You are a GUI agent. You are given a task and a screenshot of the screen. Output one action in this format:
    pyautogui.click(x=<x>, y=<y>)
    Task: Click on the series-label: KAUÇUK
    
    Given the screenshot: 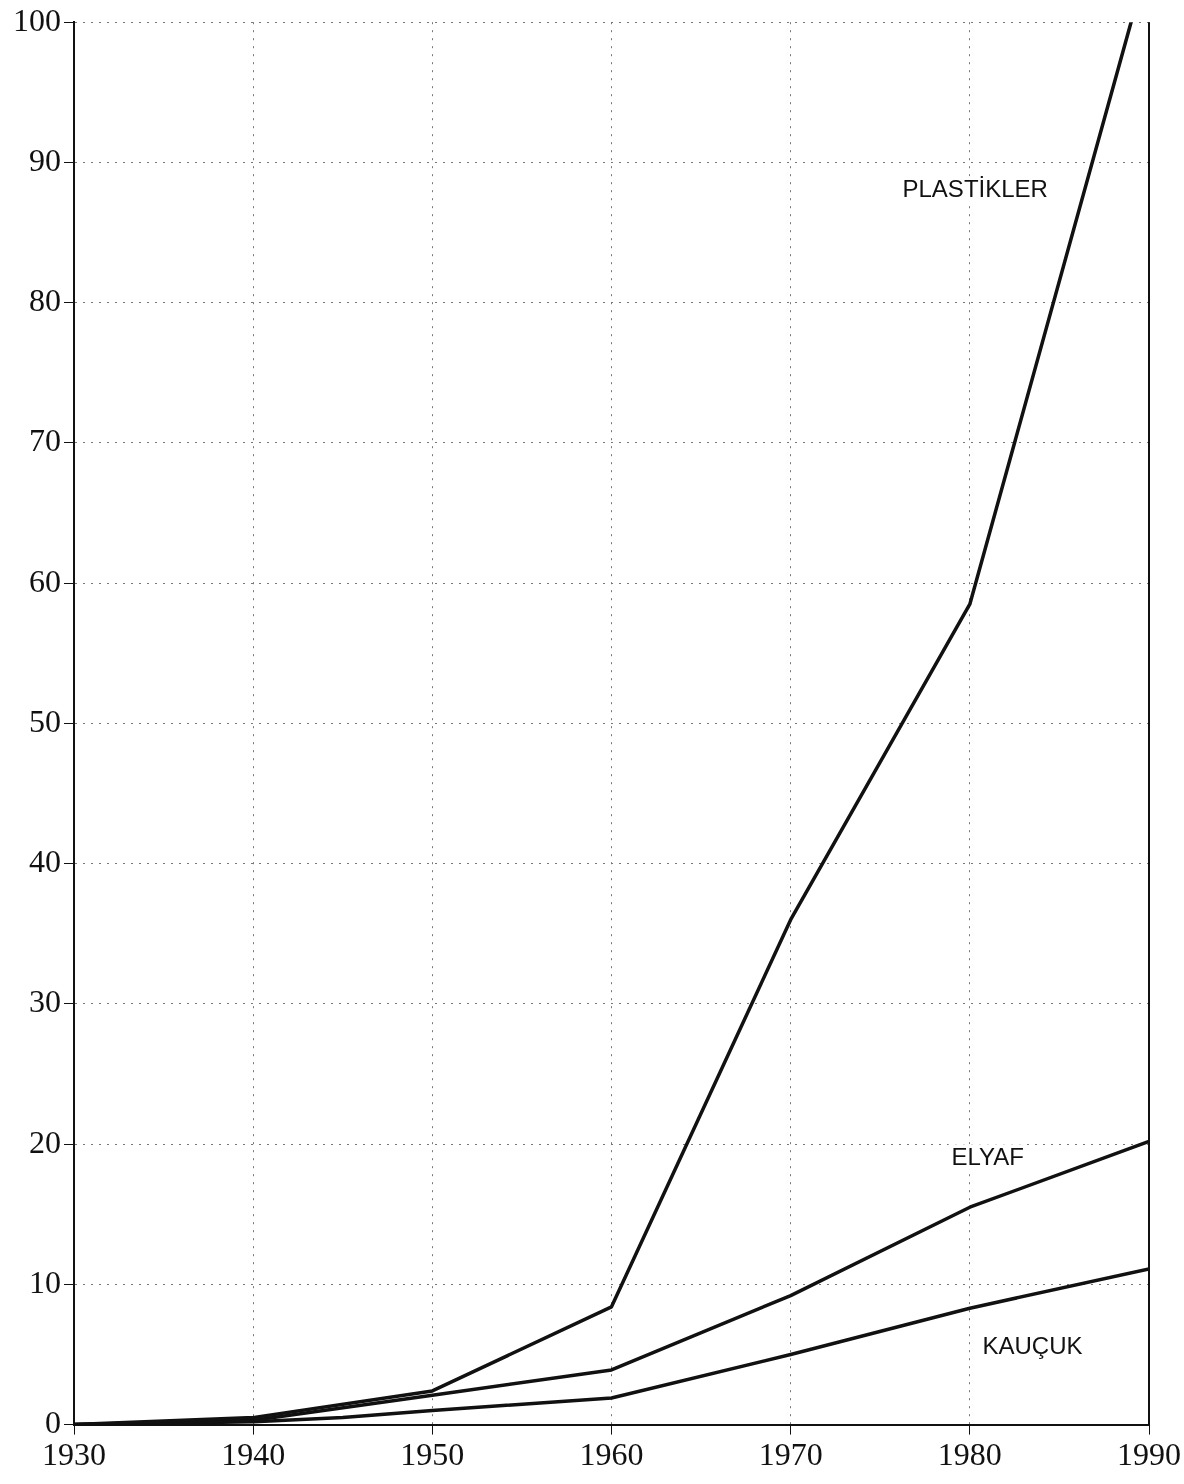 What is the action you would take?
    pyautogui.click(x=1032, y=1346)
    